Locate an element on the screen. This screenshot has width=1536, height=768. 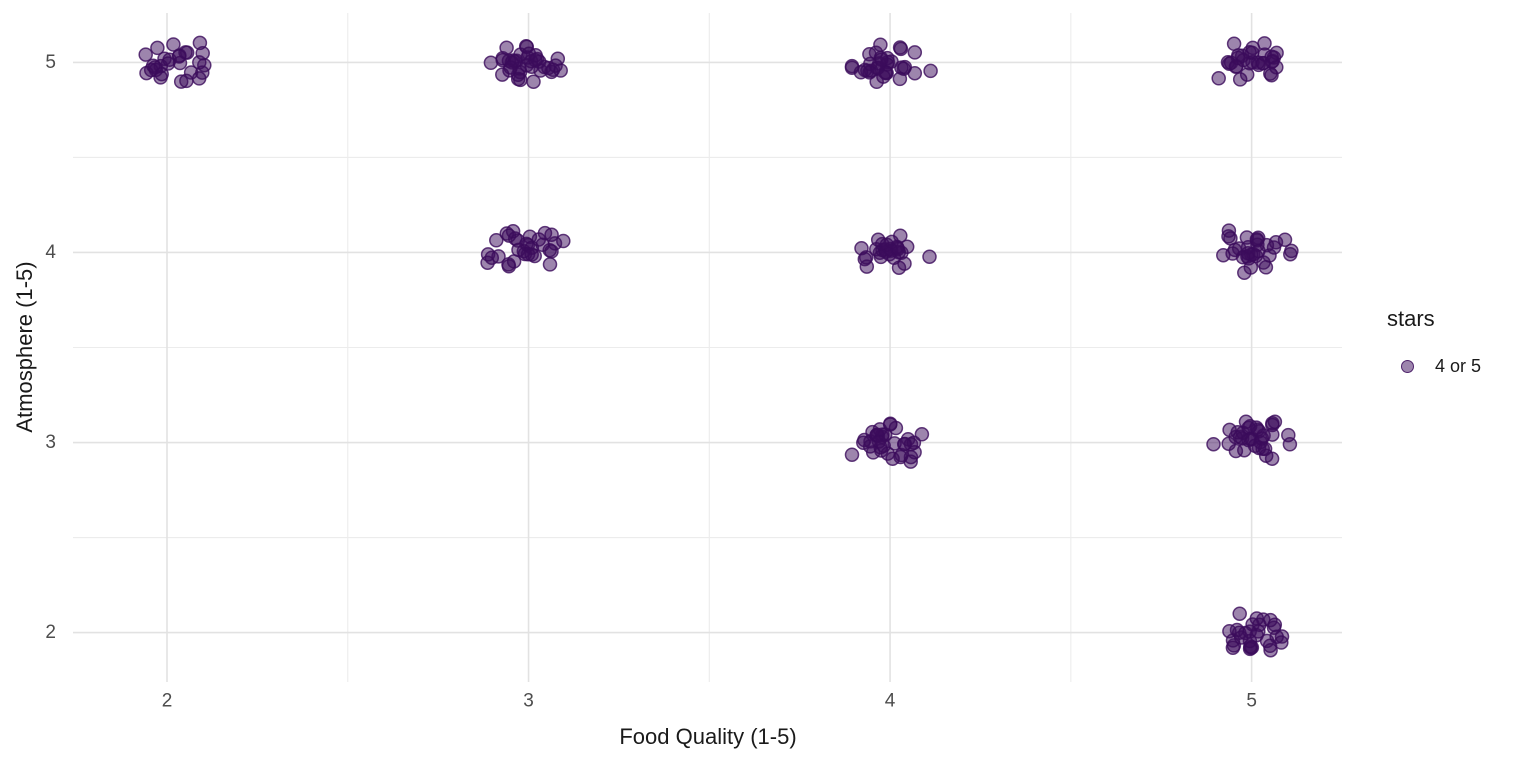
x-tick-label: 3 is located at coordinates (528, 701).